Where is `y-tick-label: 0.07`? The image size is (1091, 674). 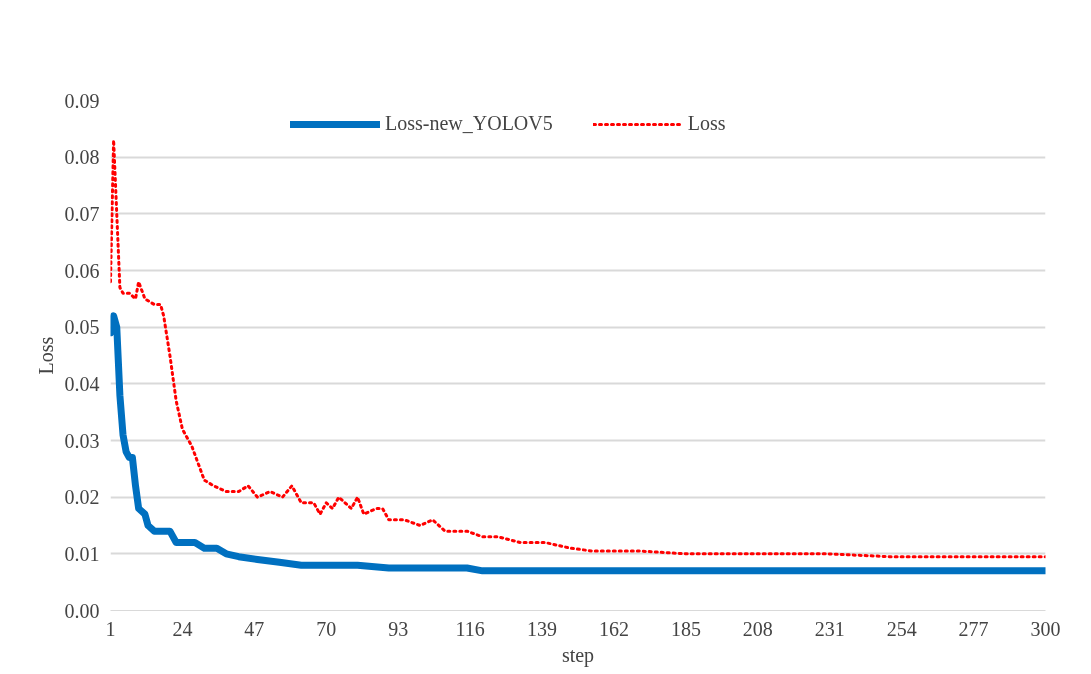
y-tick-label: 0.07 is located at coordinates (82, 213).